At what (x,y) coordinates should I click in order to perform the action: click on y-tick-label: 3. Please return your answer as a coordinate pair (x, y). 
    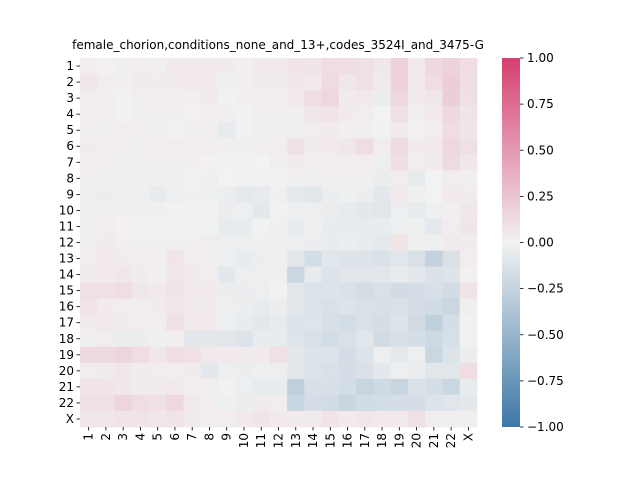
    Looking at the image, I should click on (70, 98).